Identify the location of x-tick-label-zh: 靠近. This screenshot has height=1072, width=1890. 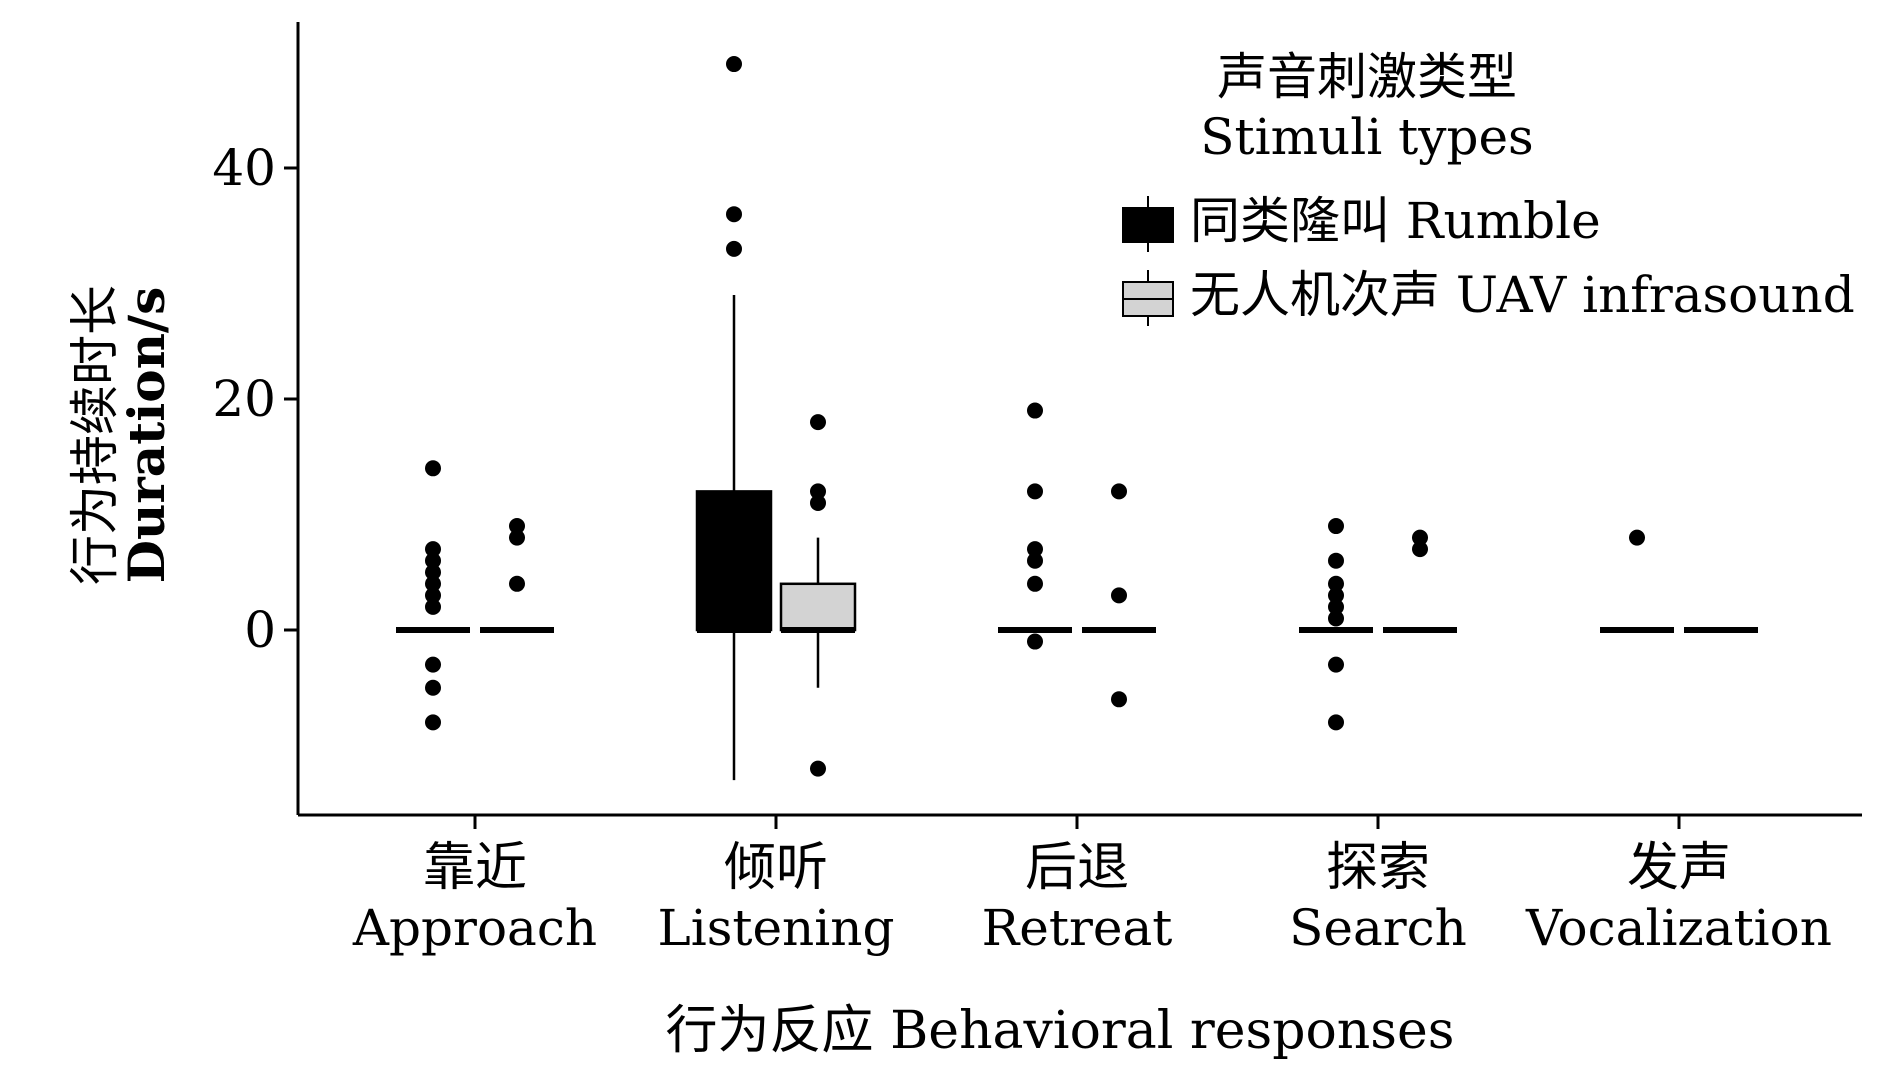
(475, 868).